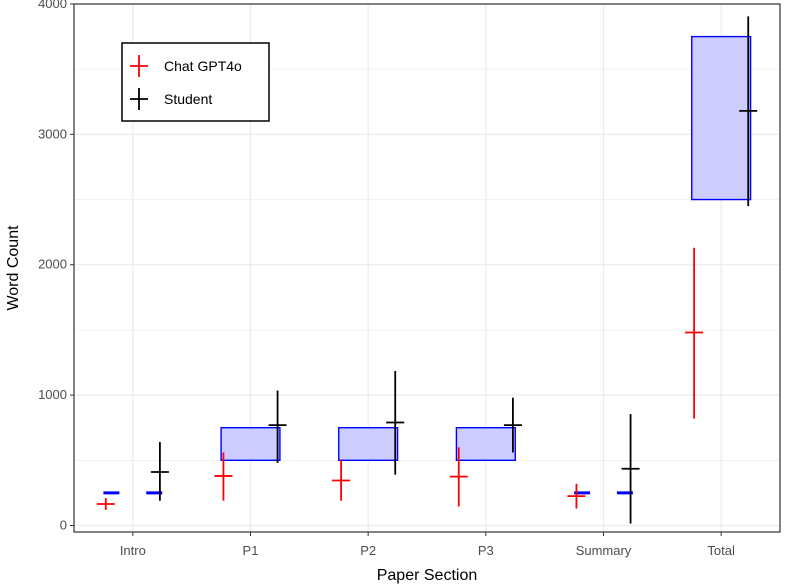 This screenshot has width=786, height=588. What do you see at coordinates (486, 550) in the screenshot?
I see `x-tick-label: P3` at bounding box center [486, 550].